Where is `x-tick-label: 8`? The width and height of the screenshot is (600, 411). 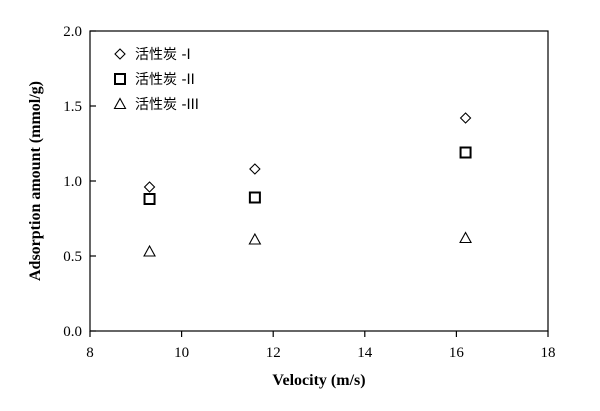
x-tick-label: 8 is located at coordinates (90, 353).